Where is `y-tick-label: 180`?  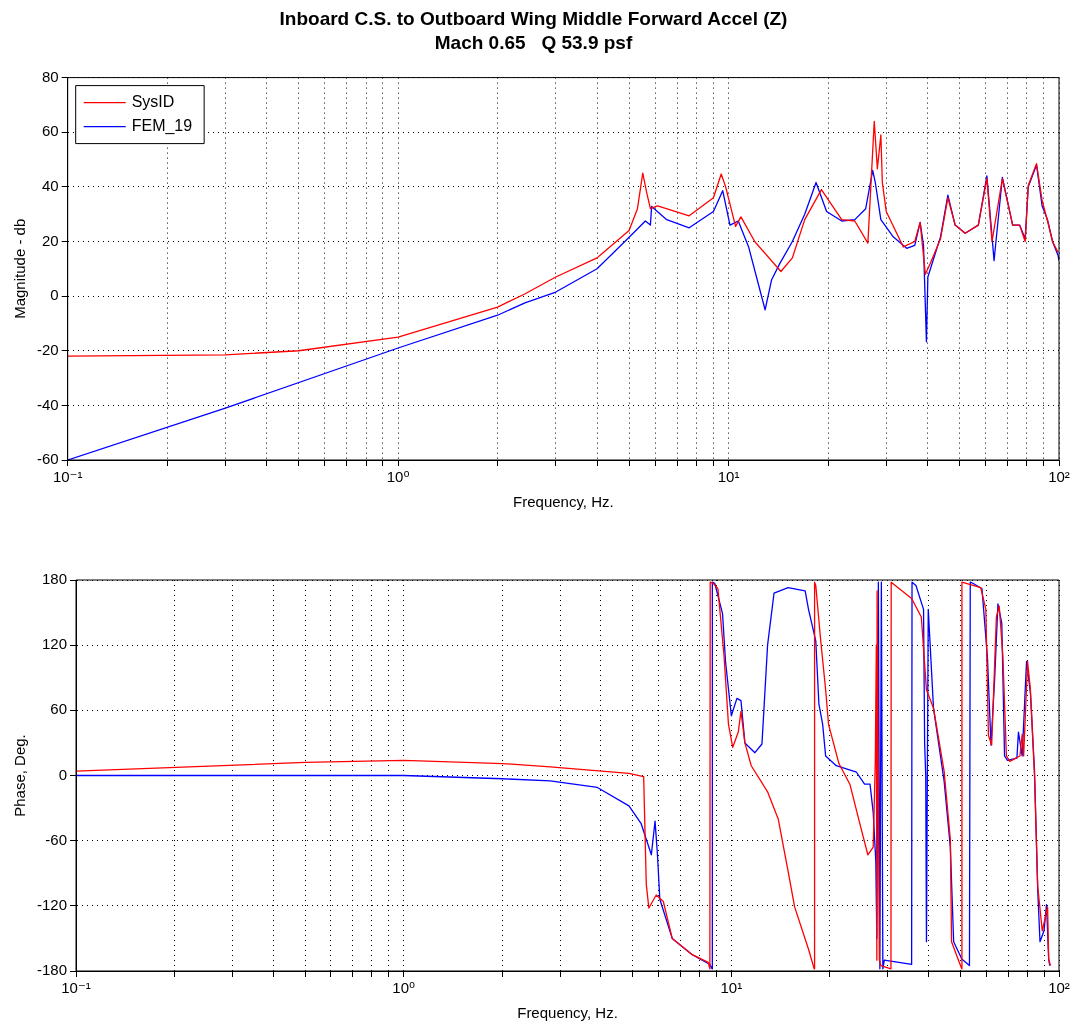 y-tick-label: 180 is located at coordinates (54, 579).